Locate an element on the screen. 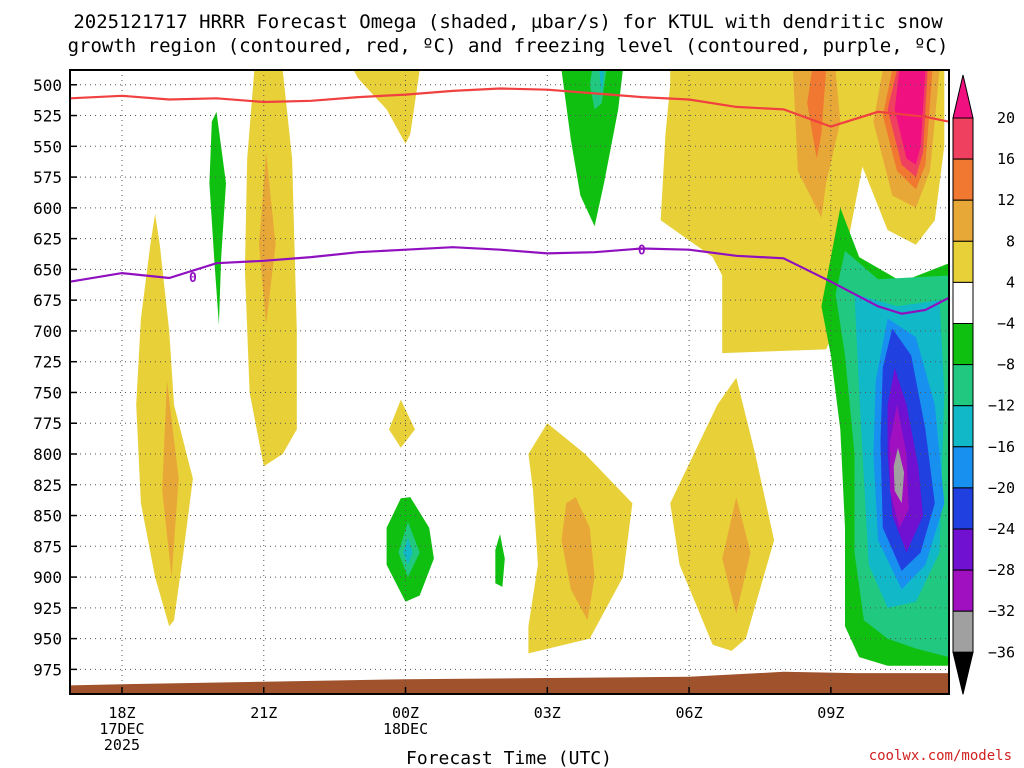  colorbar-label: 12 is located at coordinates (1006, 200).